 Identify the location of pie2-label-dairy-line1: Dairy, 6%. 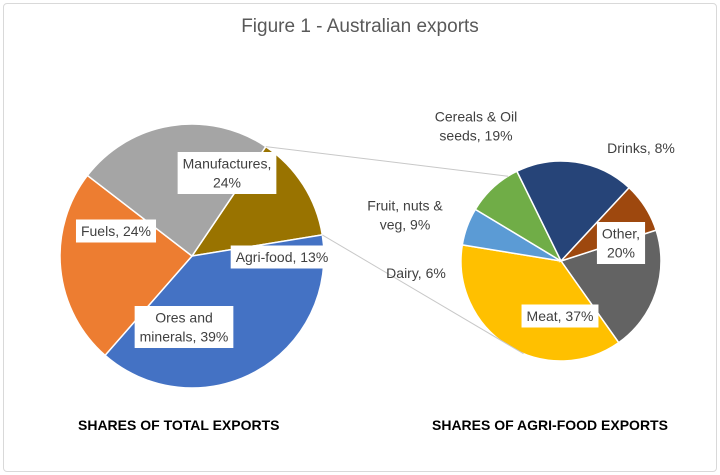
(416, 273).